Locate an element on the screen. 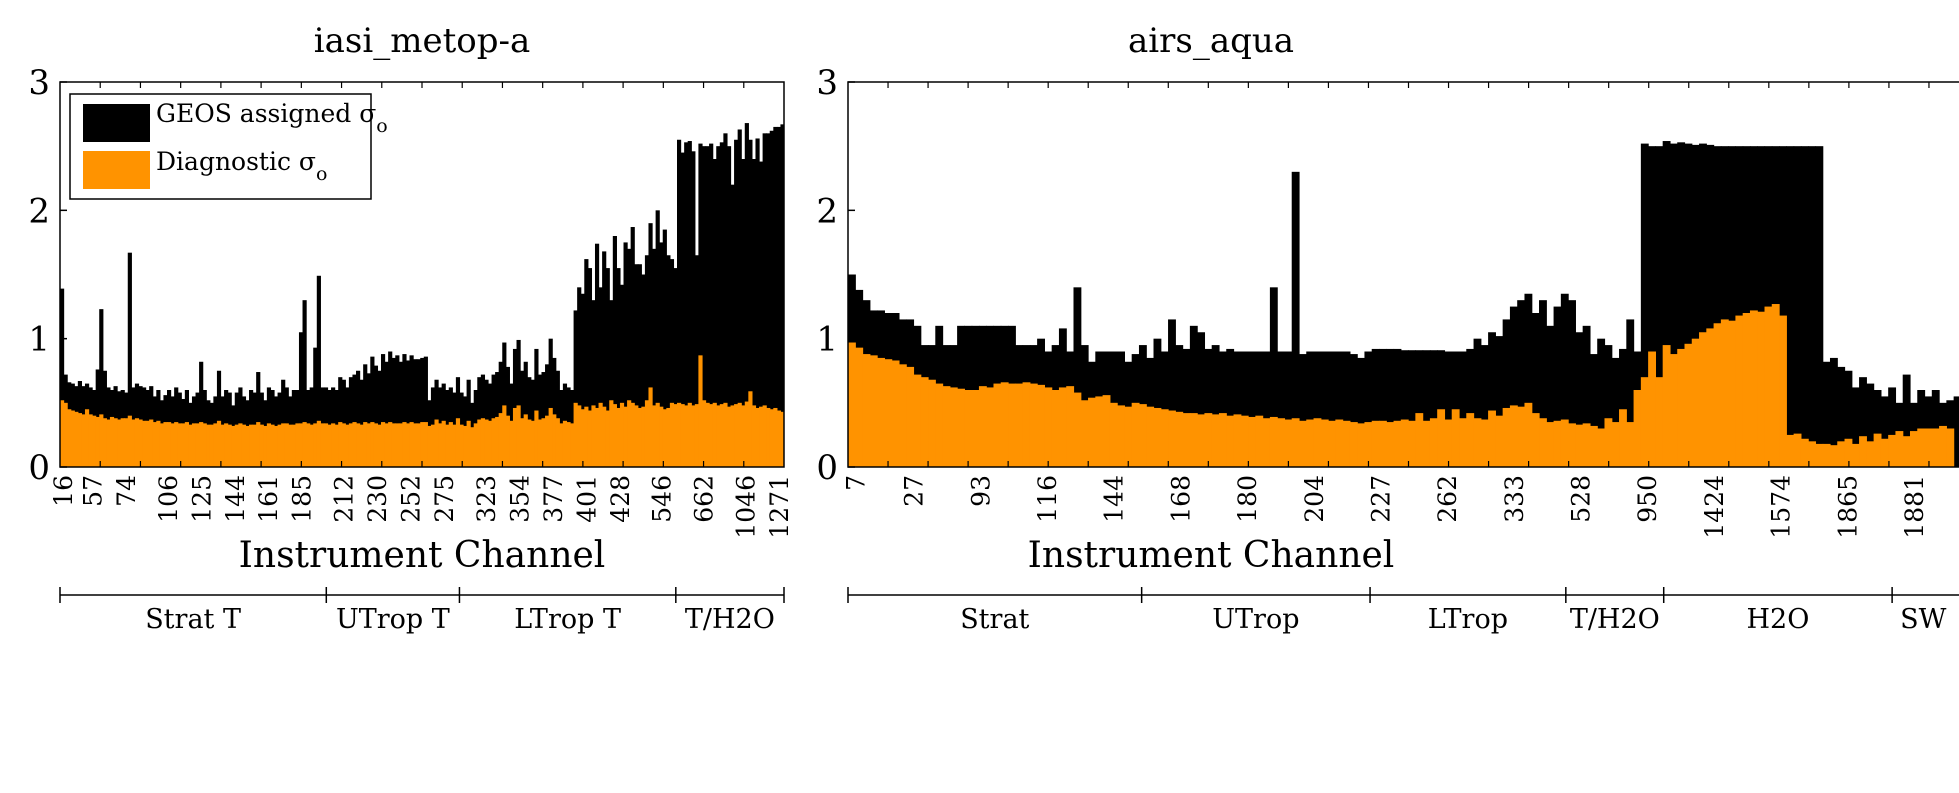 The height and width of the screenshot is (793, 1959). chart-title: iasi_metop-a is located at coordinates (422, 41).